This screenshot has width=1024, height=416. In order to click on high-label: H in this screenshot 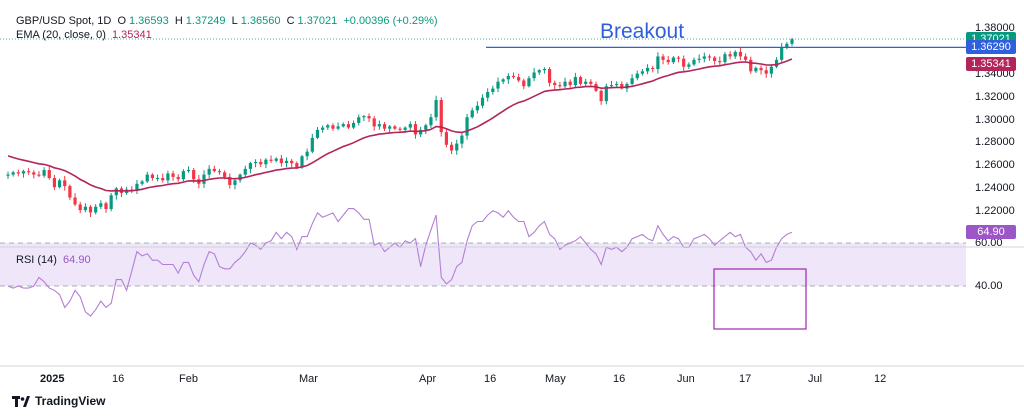, I will do `click(178, 21)`.